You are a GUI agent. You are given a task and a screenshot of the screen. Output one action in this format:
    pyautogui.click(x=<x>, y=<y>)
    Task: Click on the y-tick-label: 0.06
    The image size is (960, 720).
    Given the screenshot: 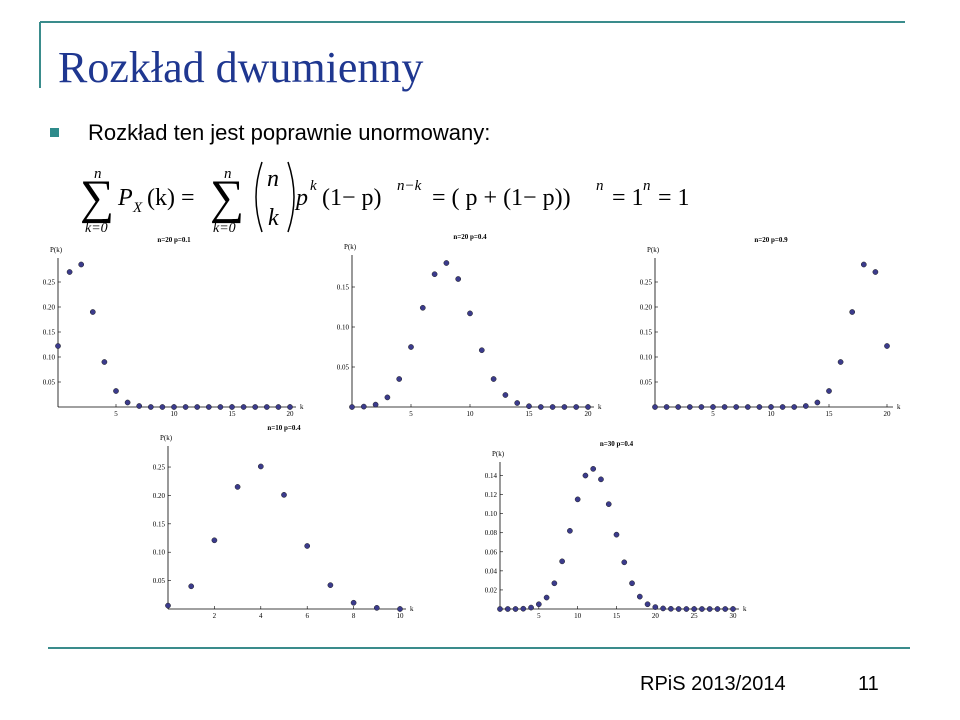 What is the action you would take?
    pyautogui.click(x=491, y=552)
    